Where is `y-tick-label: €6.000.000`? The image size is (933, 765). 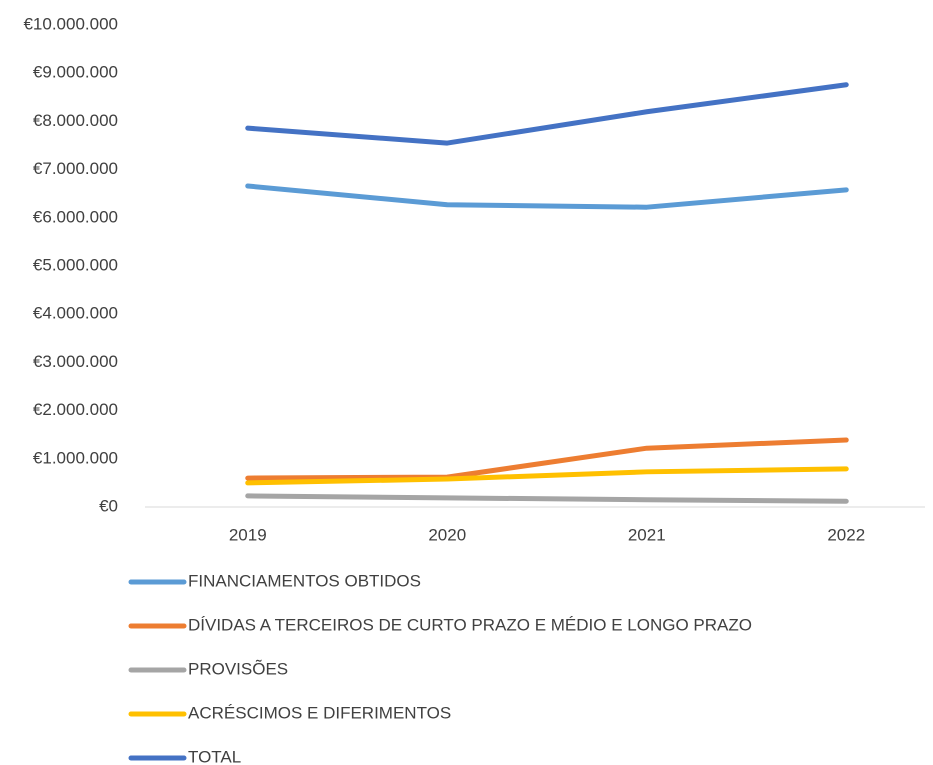 y-tick-label: €6.000.000 is located at coordinates (75, 216).